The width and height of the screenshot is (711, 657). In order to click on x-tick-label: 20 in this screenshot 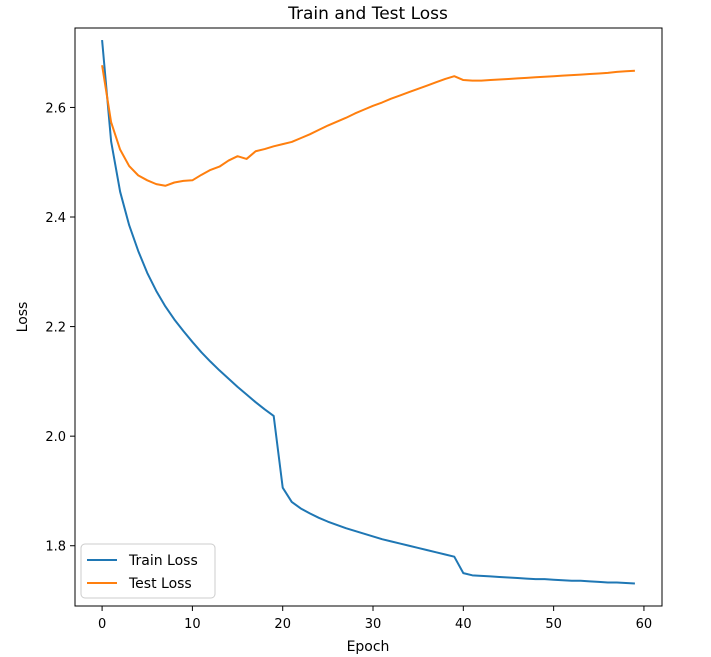, I will do `click(282, 624)`.